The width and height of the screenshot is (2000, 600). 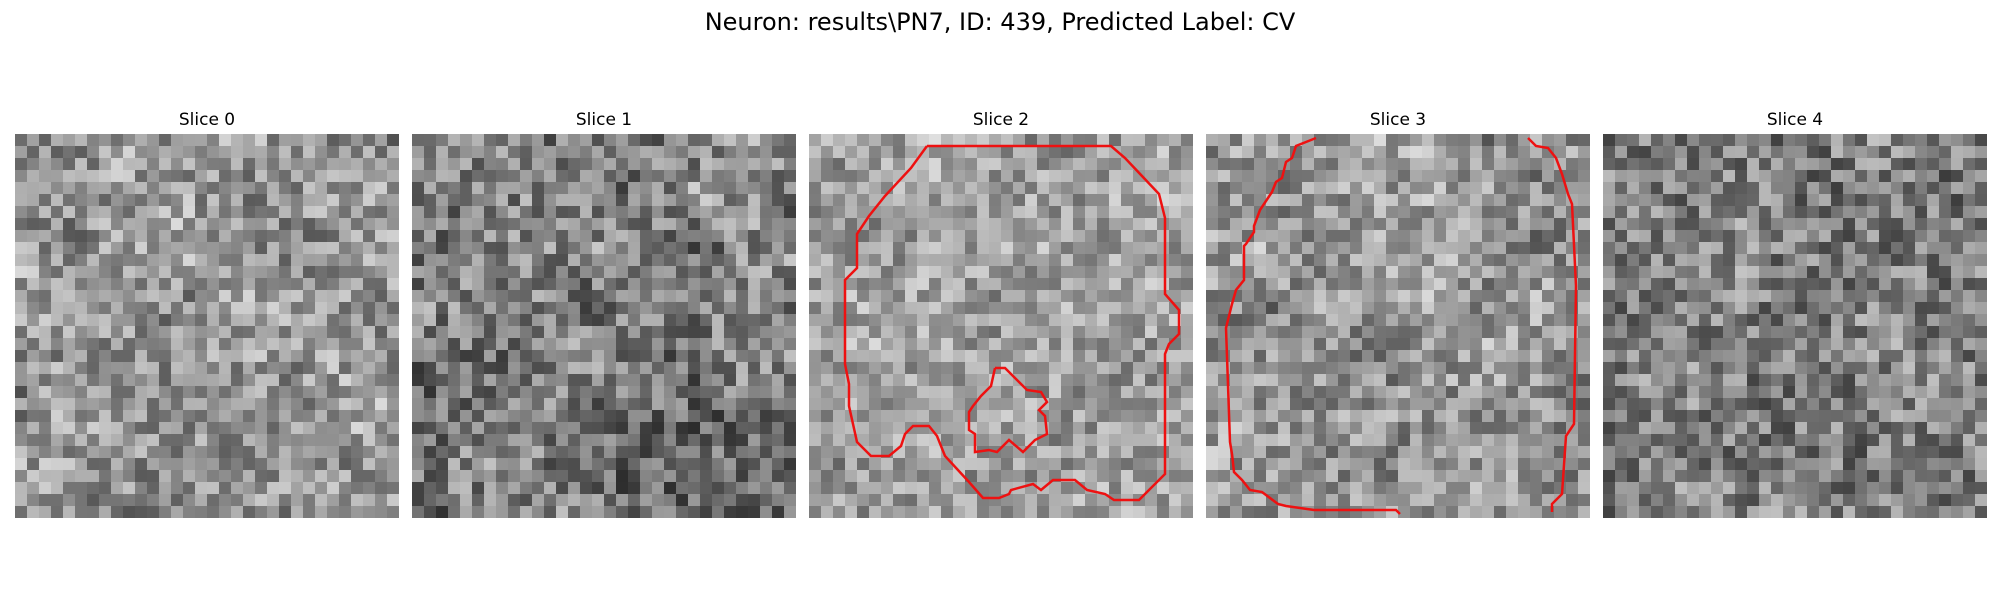 I want to click on slice-title-0: Slice 0, so click(x=207, y=120).